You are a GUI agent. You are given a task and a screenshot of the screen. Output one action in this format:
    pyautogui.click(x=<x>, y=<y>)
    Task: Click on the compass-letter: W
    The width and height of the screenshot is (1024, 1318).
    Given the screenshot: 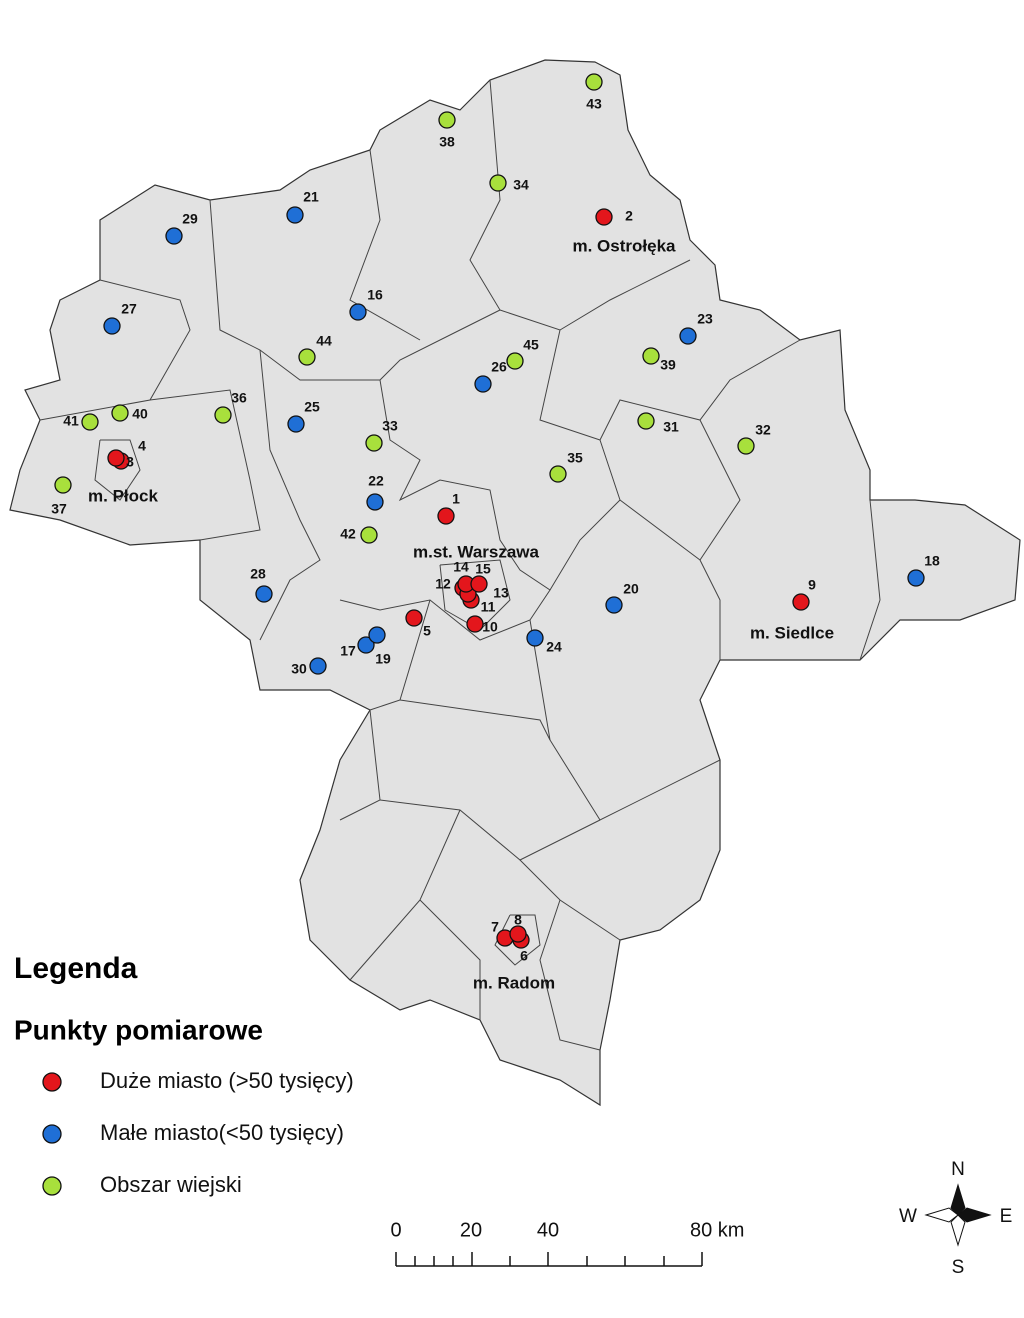 What is the action you would take?
    pyautogui.click(x=908, y=1216)
    